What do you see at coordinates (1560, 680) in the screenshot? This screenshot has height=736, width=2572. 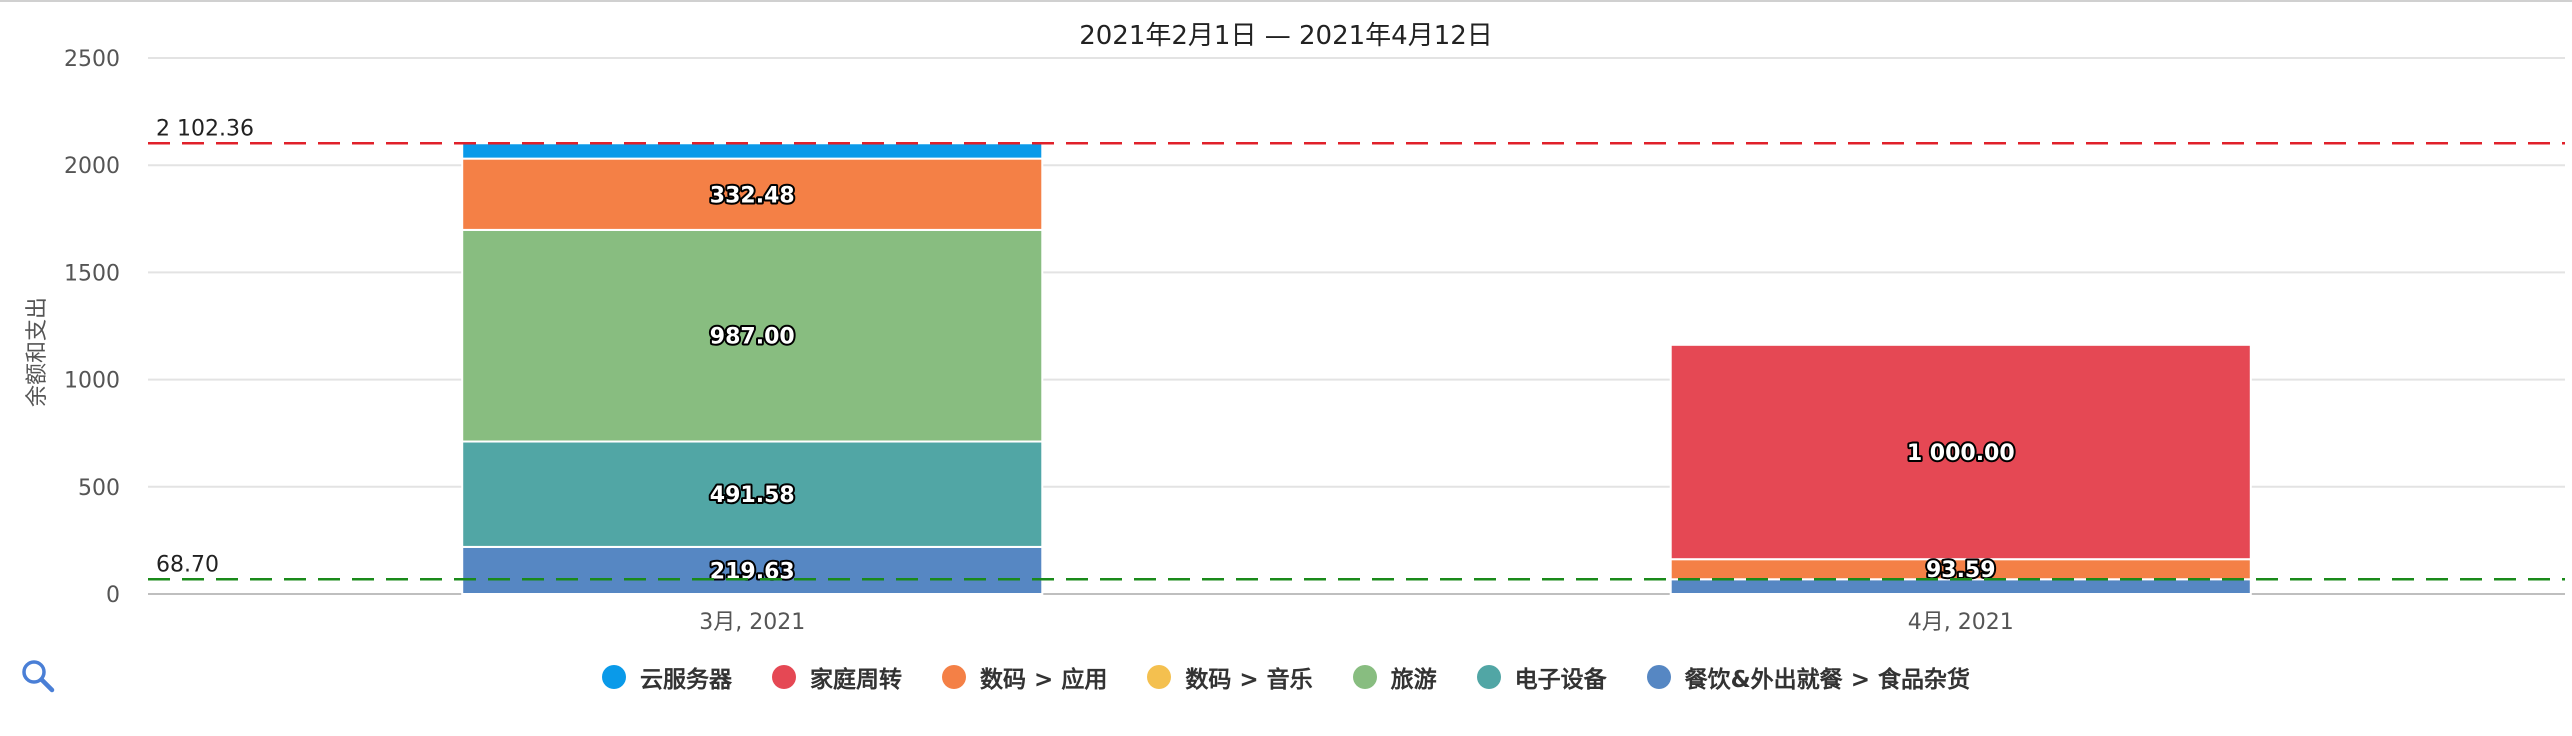 I see `legend-label: 电子设备` at bounding box center [1560, 680].